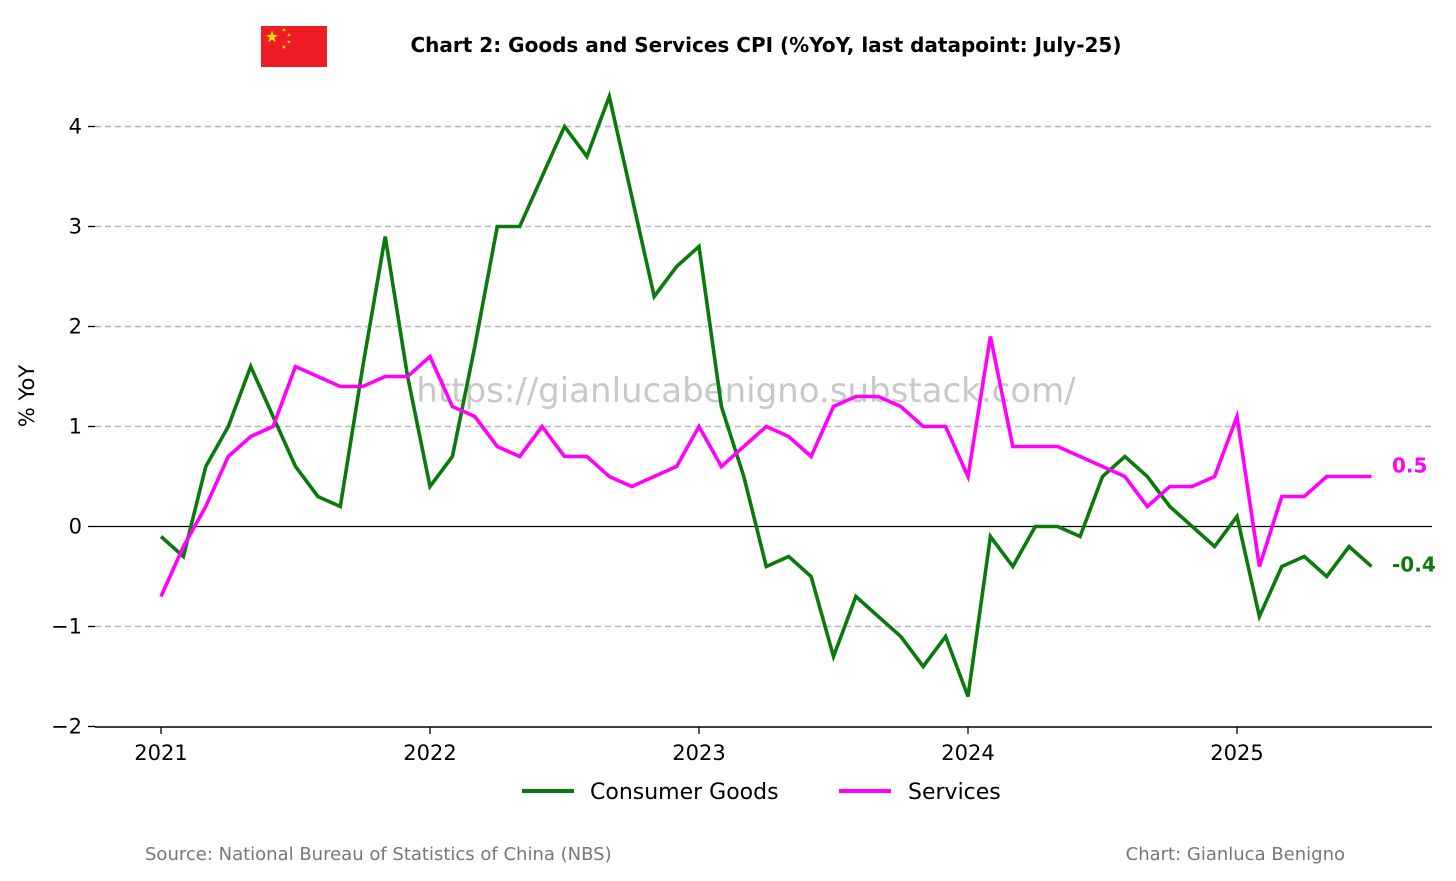 This screenshot has width=1456, height=881. I want to click on legend-label: Consumer Goods, so click(684, 792).